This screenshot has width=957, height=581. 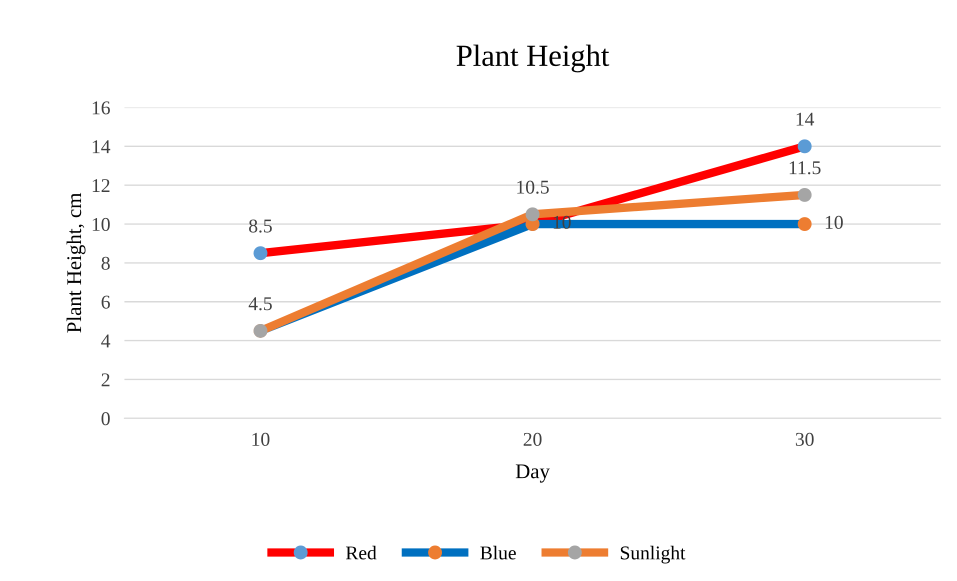 I want to click on data-label: 14, so click(x=805, y=119).